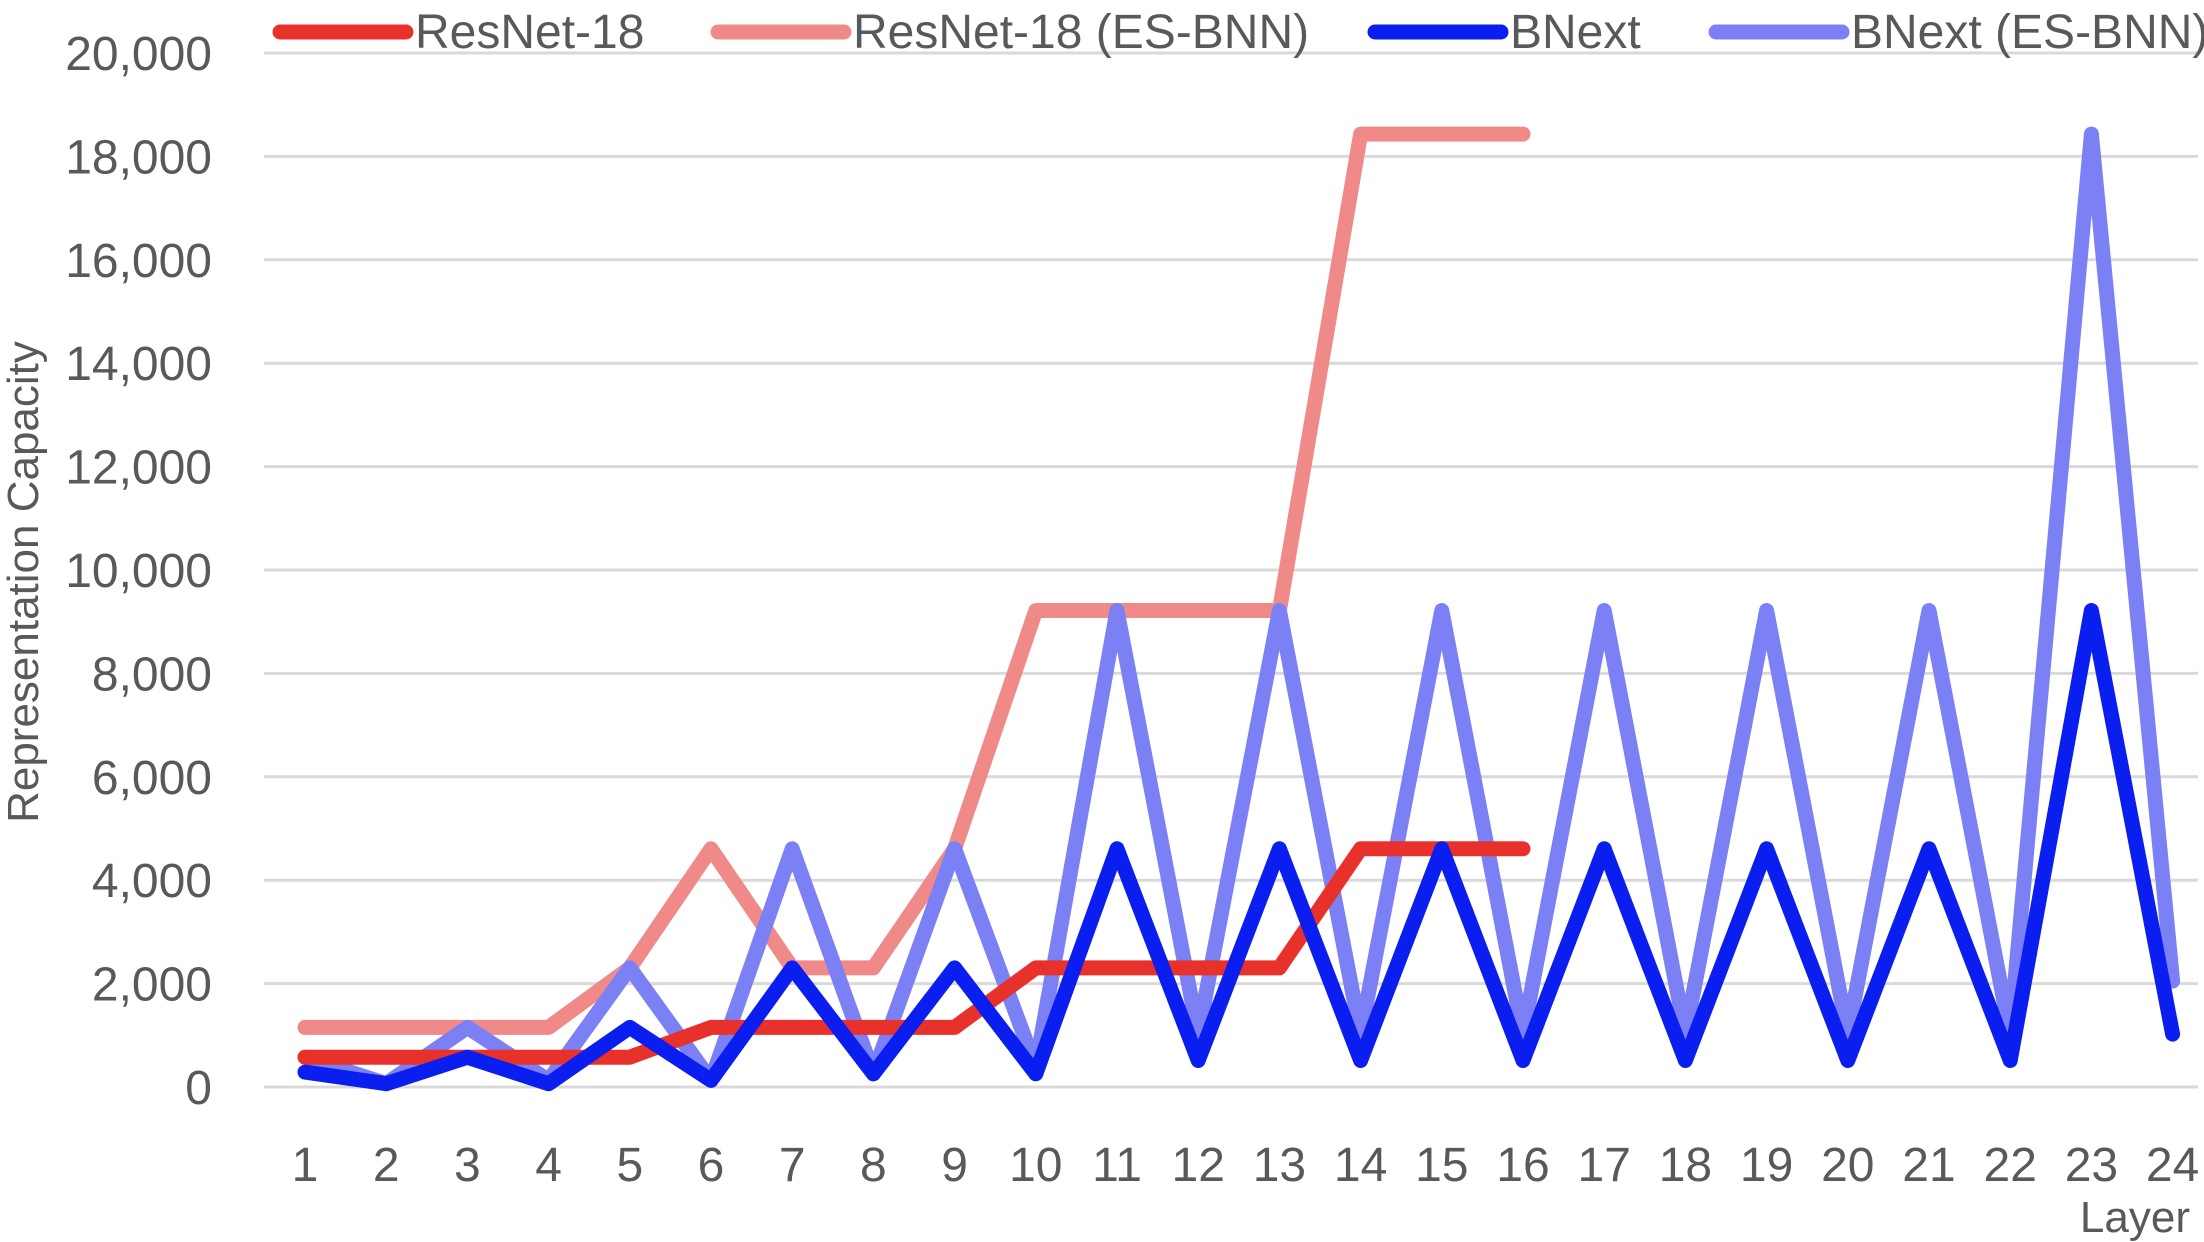 The image size is (2204, 1242). What do you see at coordinates (1685, 1165) in the screenshot?
I see `x-tick-label: 18` at bounding box center [1685, 1165].